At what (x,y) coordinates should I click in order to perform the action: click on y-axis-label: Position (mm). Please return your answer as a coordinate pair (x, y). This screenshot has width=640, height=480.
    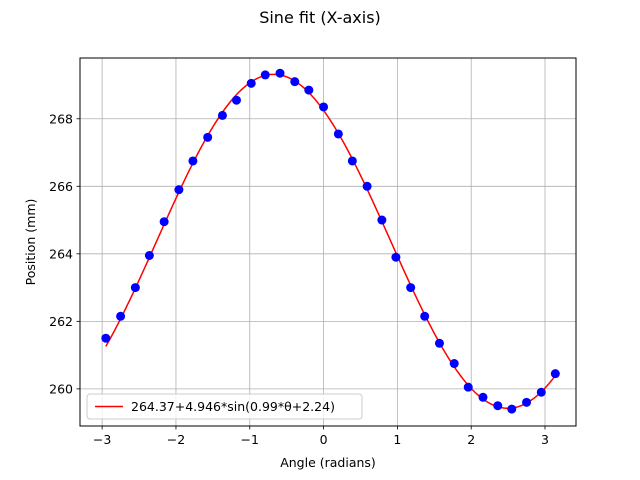
    Looking at the image, I should click on (30, 242).